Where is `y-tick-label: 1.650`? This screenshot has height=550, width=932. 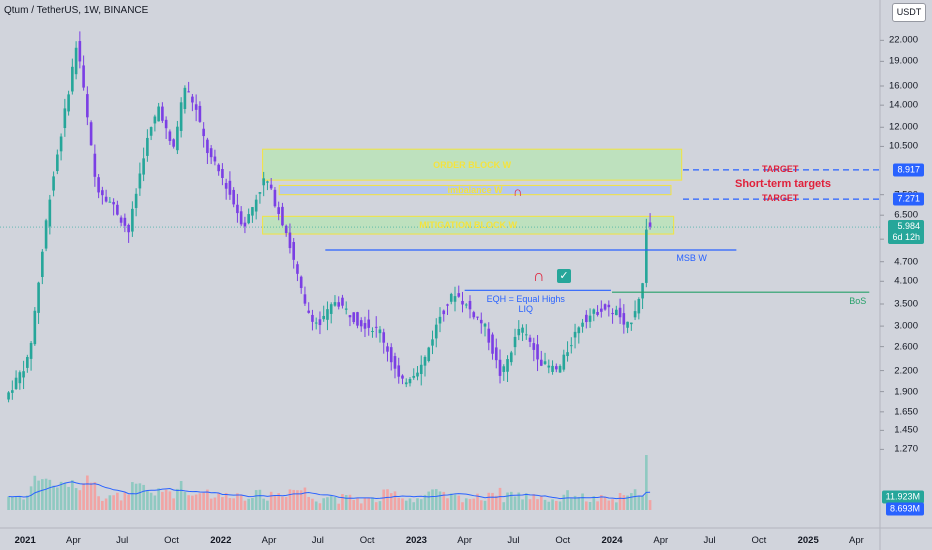 y-tick-label: 1.650 is located at coordinates (906, 412).